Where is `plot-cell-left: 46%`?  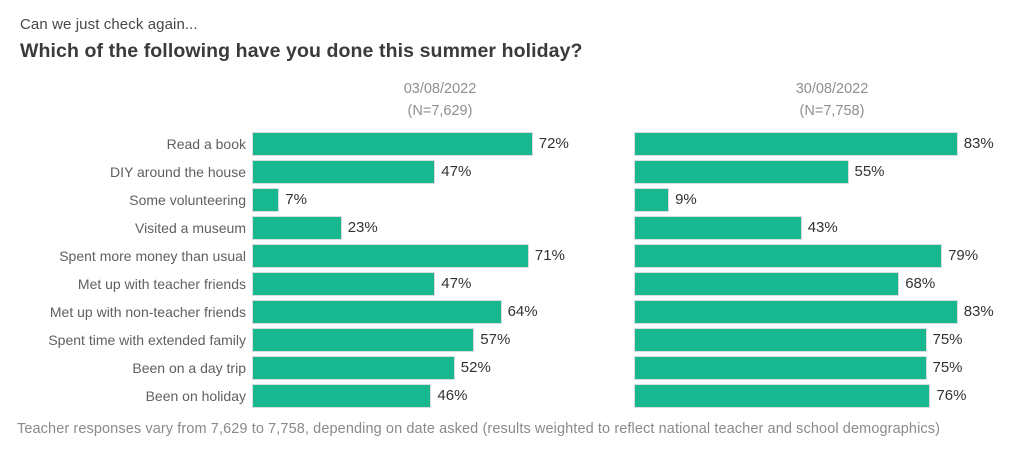
plot-cell-left: 46% is located at coordinates (440, 396).